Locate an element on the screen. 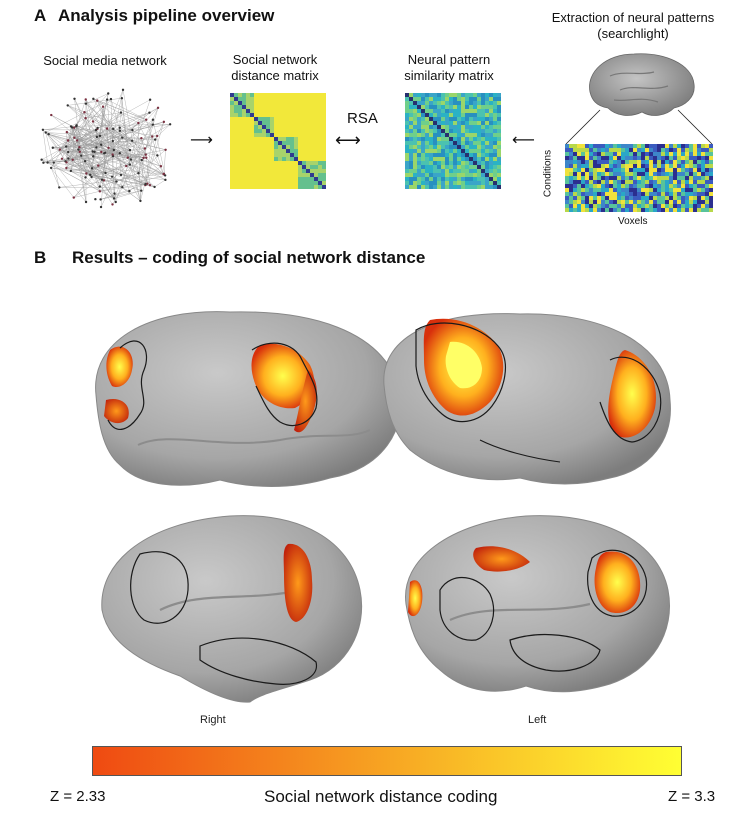 The image size is (735, 814). similarity-matrix-caption-line1: Neural pattern is located at coordinates (449, 59).